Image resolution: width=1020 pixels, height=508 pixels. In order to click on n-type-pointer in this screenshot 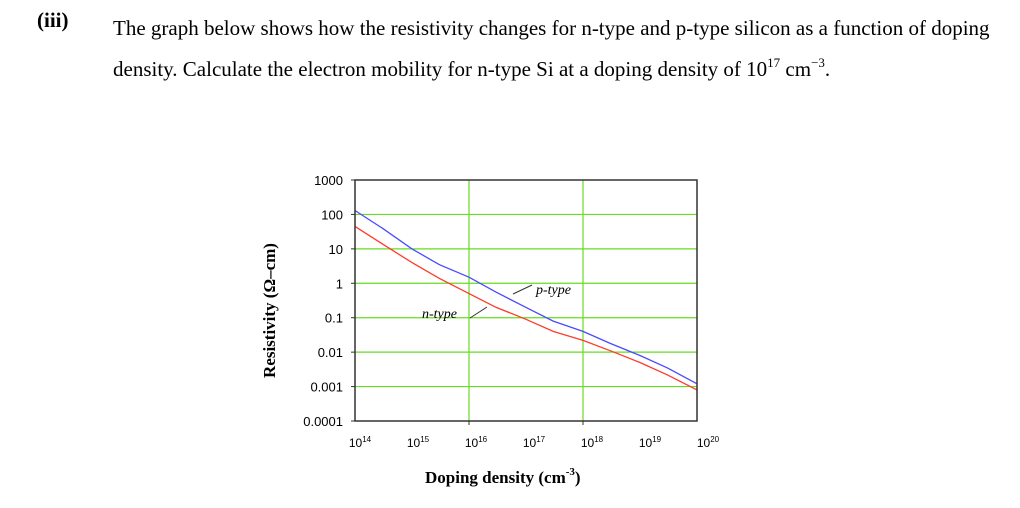, I will do `click(478, 312)`.